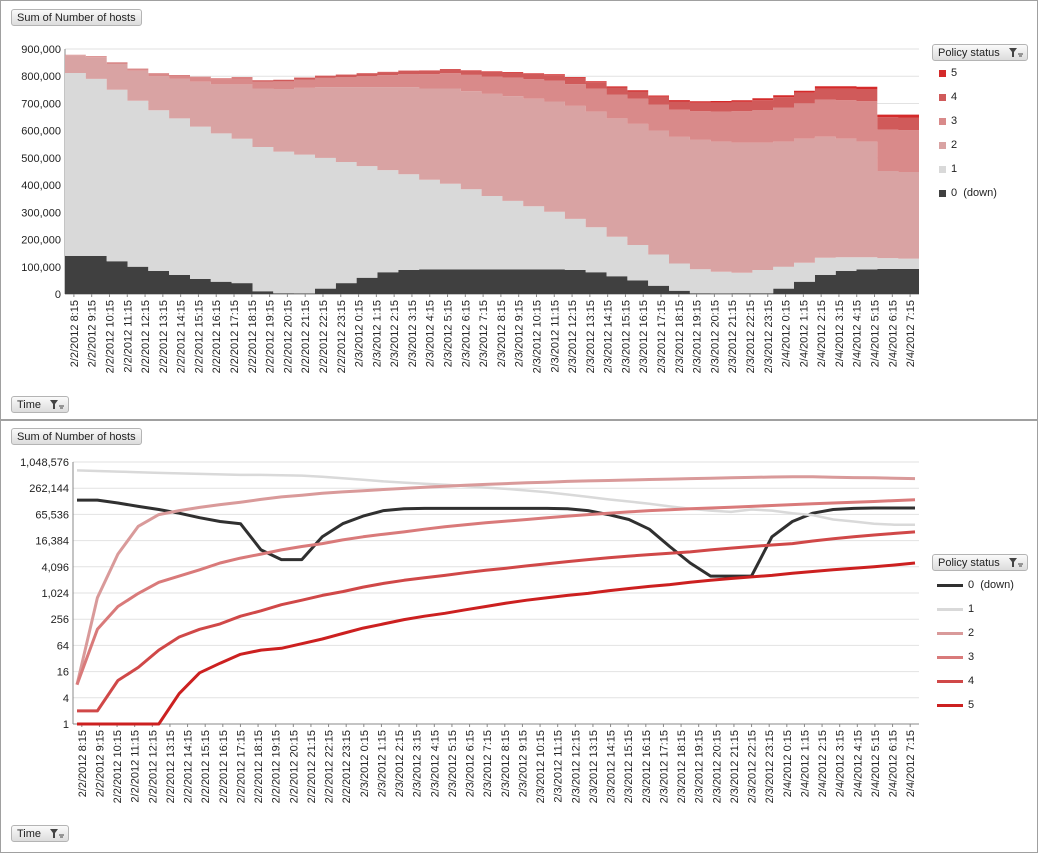  What do you see at coordinates (312, 766) in the screenshot?
I see `x-tick-label: 2/2/2012 21:15` at bounding box center [312, 766].